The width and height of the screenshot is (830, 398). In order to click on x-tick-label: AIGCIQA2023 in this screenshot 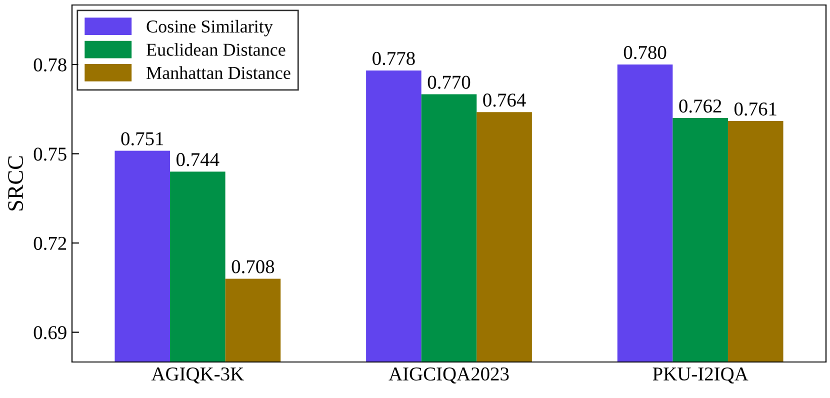, I will do `click(448, 375)`.